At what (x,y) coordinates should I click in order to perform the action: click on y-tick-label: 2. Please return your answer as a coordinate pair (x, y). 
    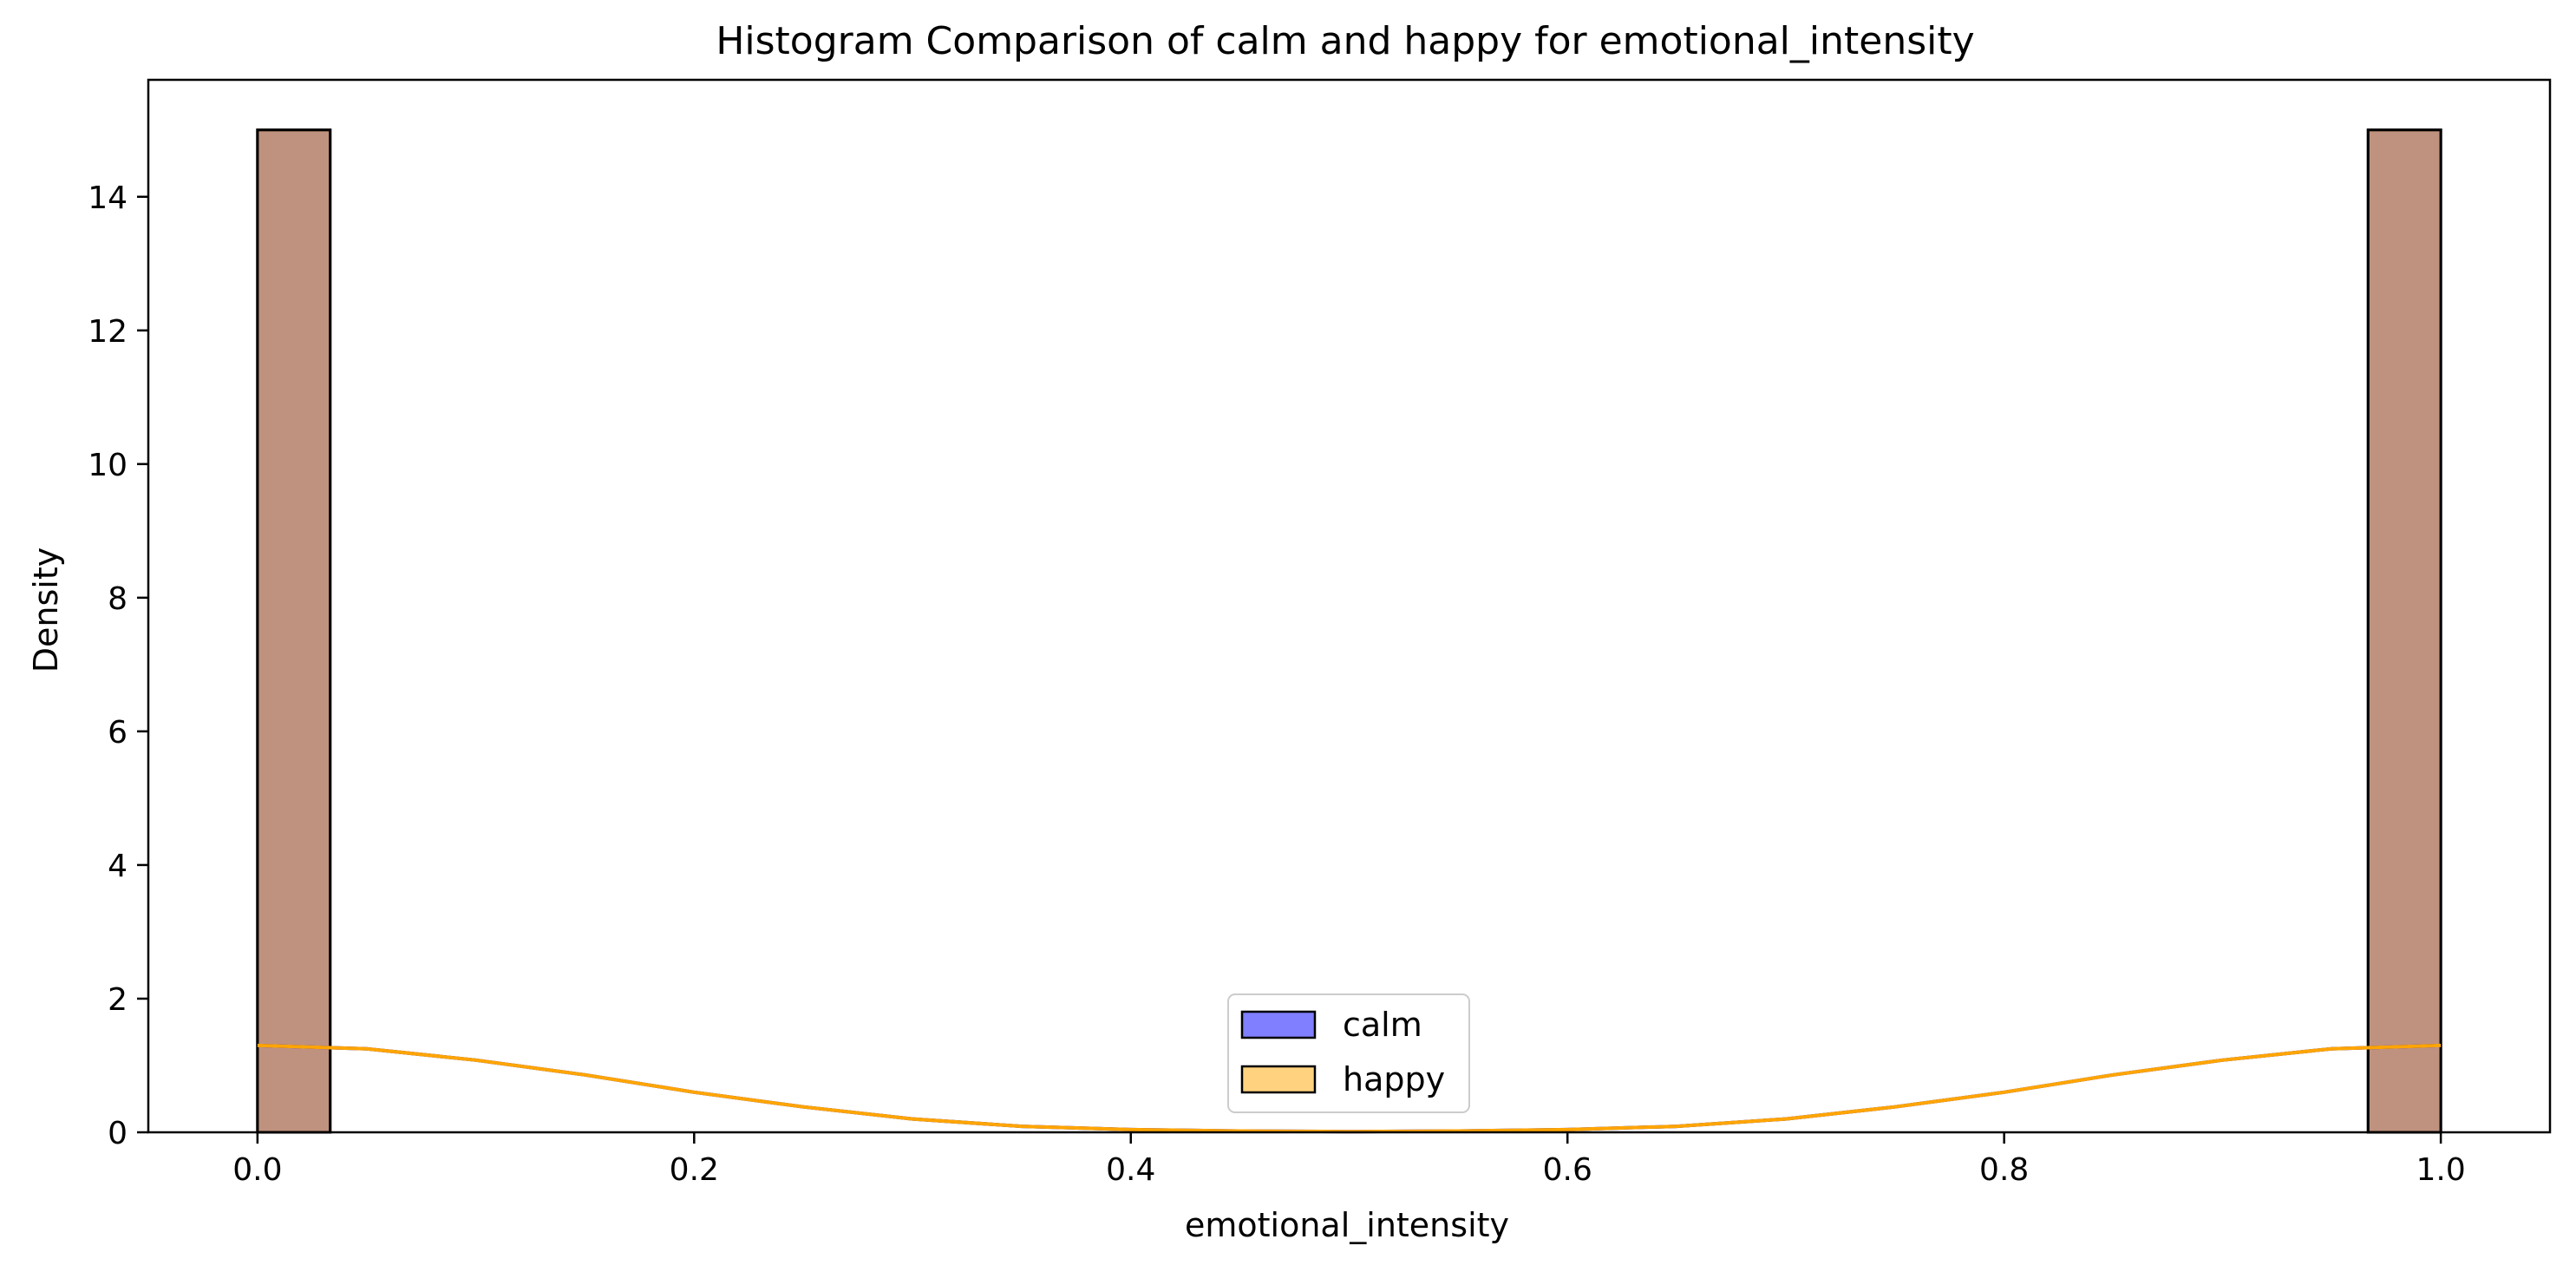
    Looking at the image, I should click on (117, 1000).